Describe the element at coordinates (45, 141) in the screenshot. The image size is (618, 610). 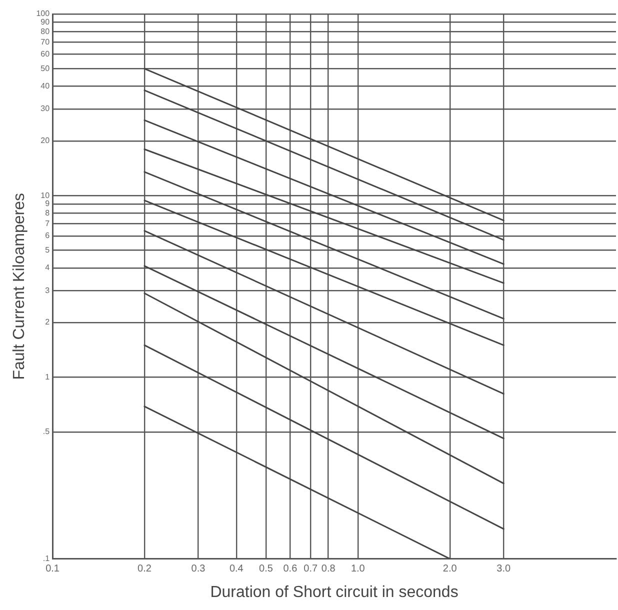
I see `y-tick-label: 20` at that location.